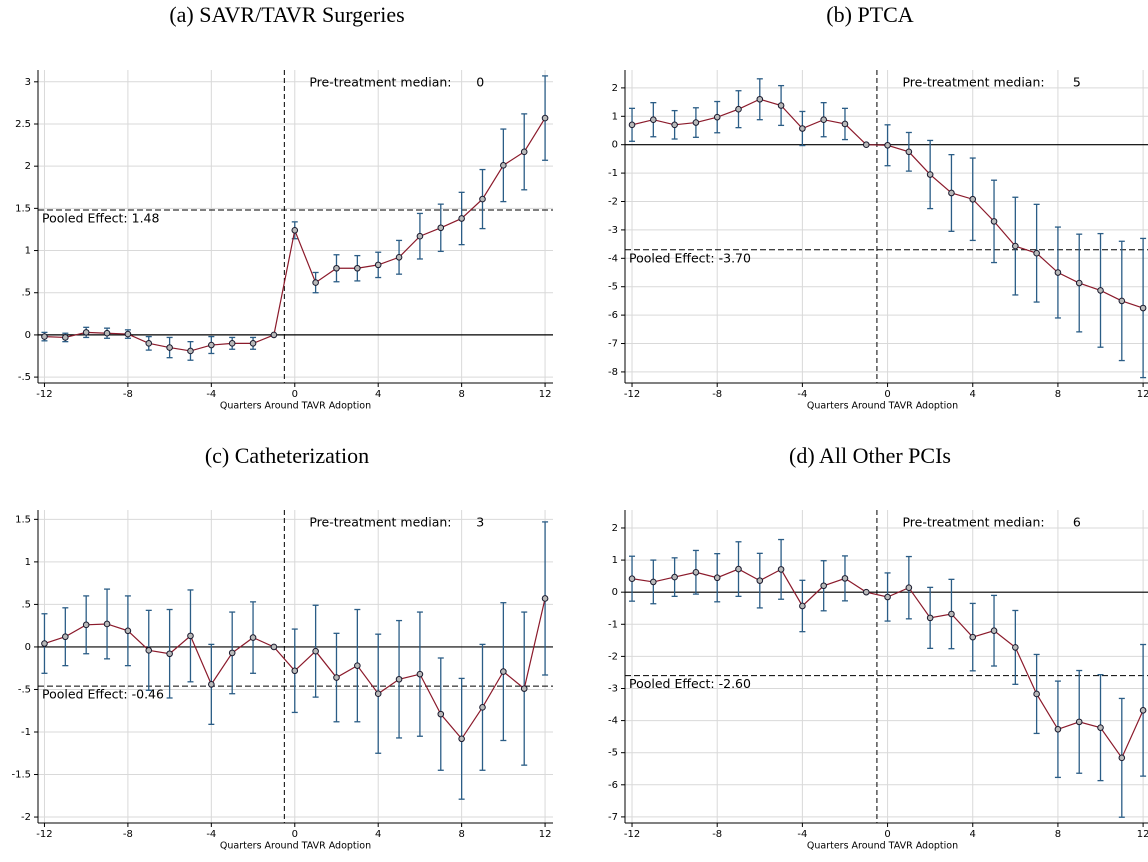 Image resolution: width=1148 pixels, height=862 pixels. What do you see at coordinates (28, 82) in the screenshot?
I see `y-tick-label: 3` at bounding box center [28, 82].